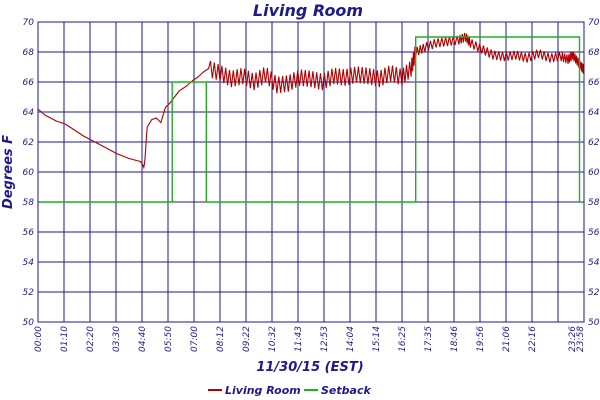 The image size is (600, 400). Describe the element at coordinates (221, 339) in the screenshot. I see `x-tick-label: 08:12` at that location.